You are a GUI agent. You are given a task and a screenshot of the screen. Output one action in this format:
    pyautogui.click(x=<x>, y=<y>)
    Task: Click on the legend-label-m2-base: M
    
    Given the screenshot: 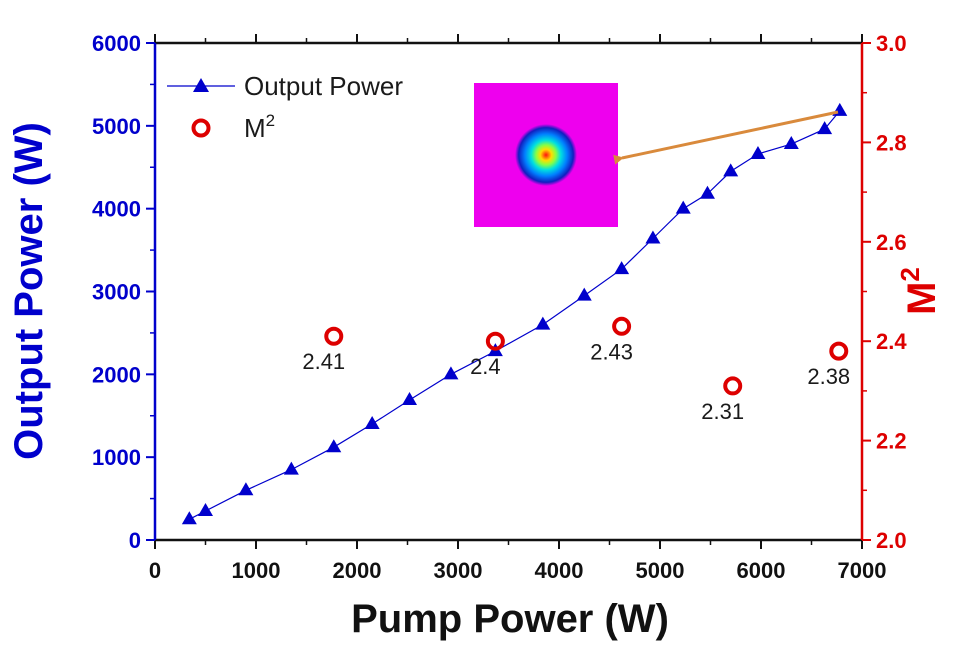 What is the action you would take?
    pyautogui.click(x=255, y=128)
    